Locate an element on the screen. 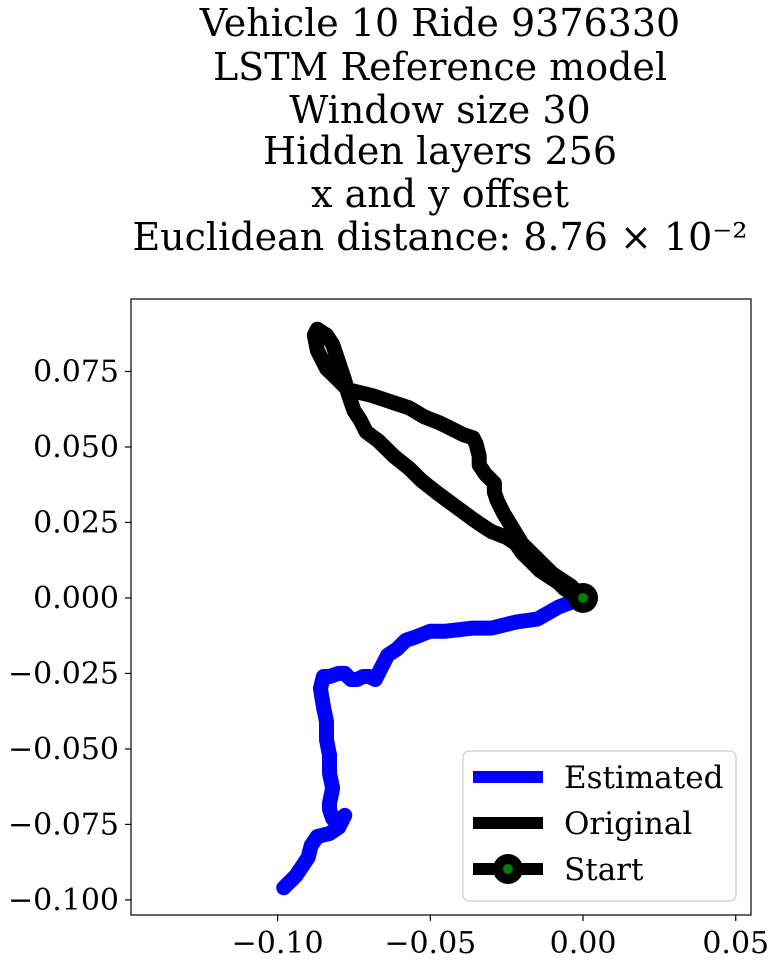 The height and width of the screenshot is (962, 778). title-line-2: LSTM Reference model is located at coordinates (440, 67).